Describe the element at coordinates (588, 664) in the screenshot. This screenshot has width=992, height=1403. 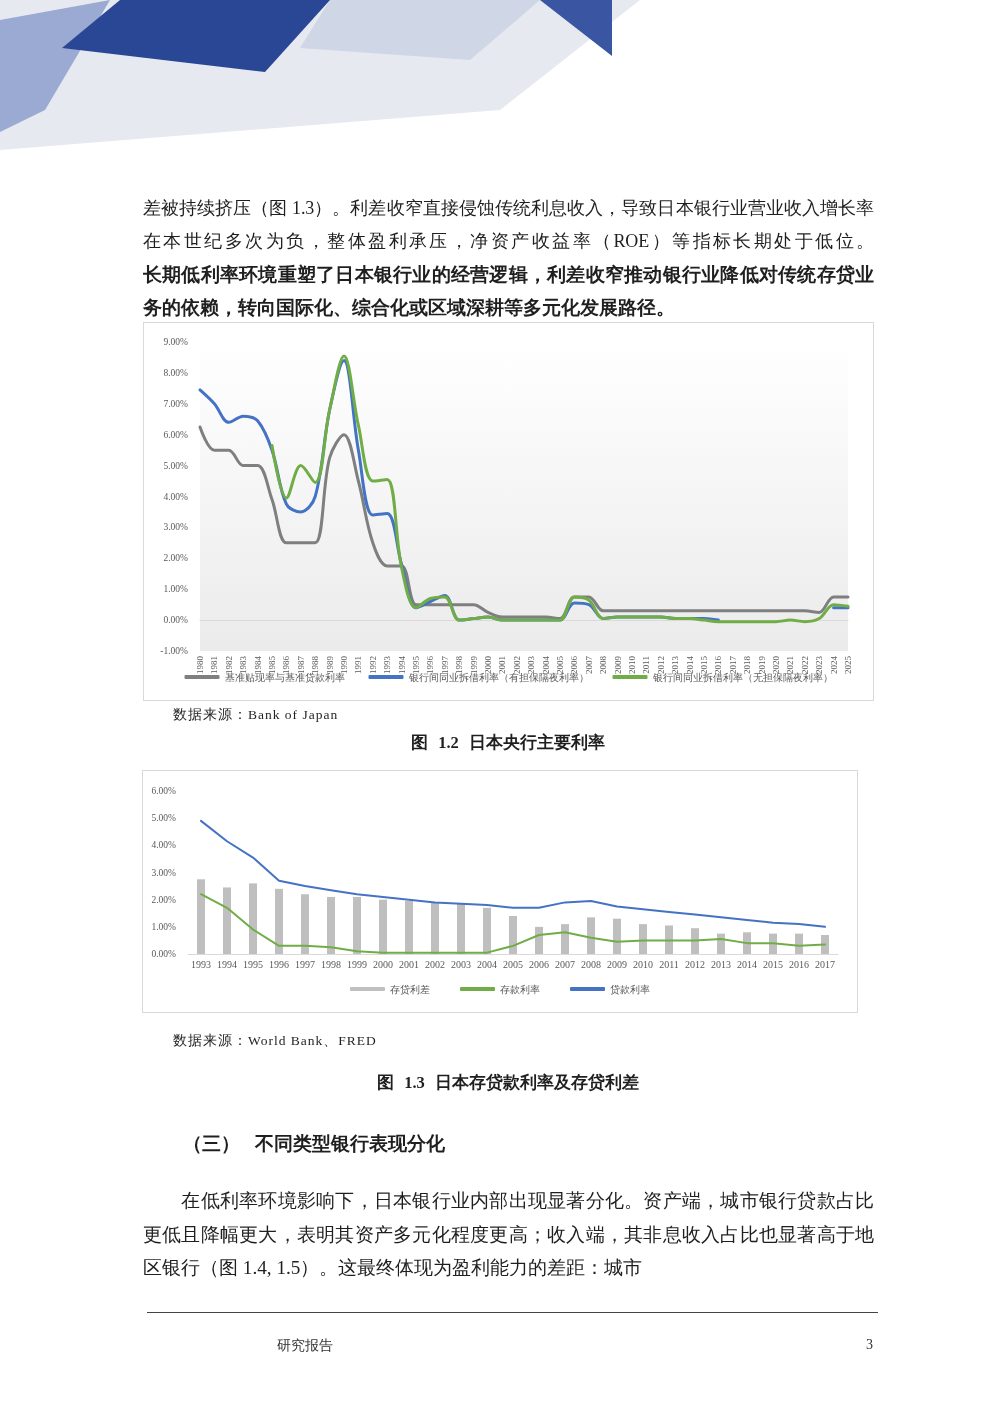
I see `x-tick-label: 2007` at that location.